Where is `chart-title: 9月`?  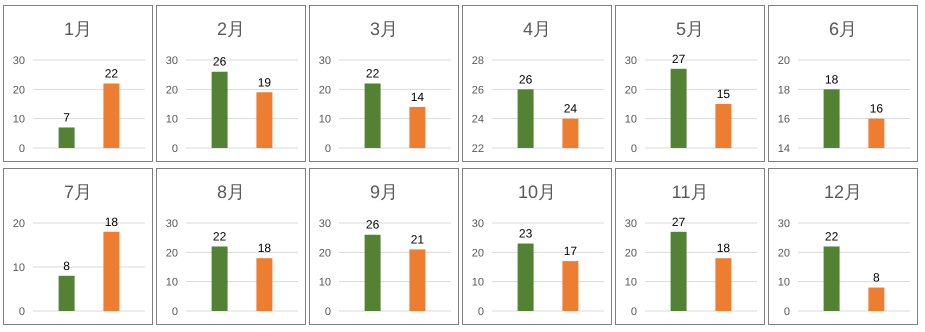 chart-title: 9月 is located at coordinates (384, 192).